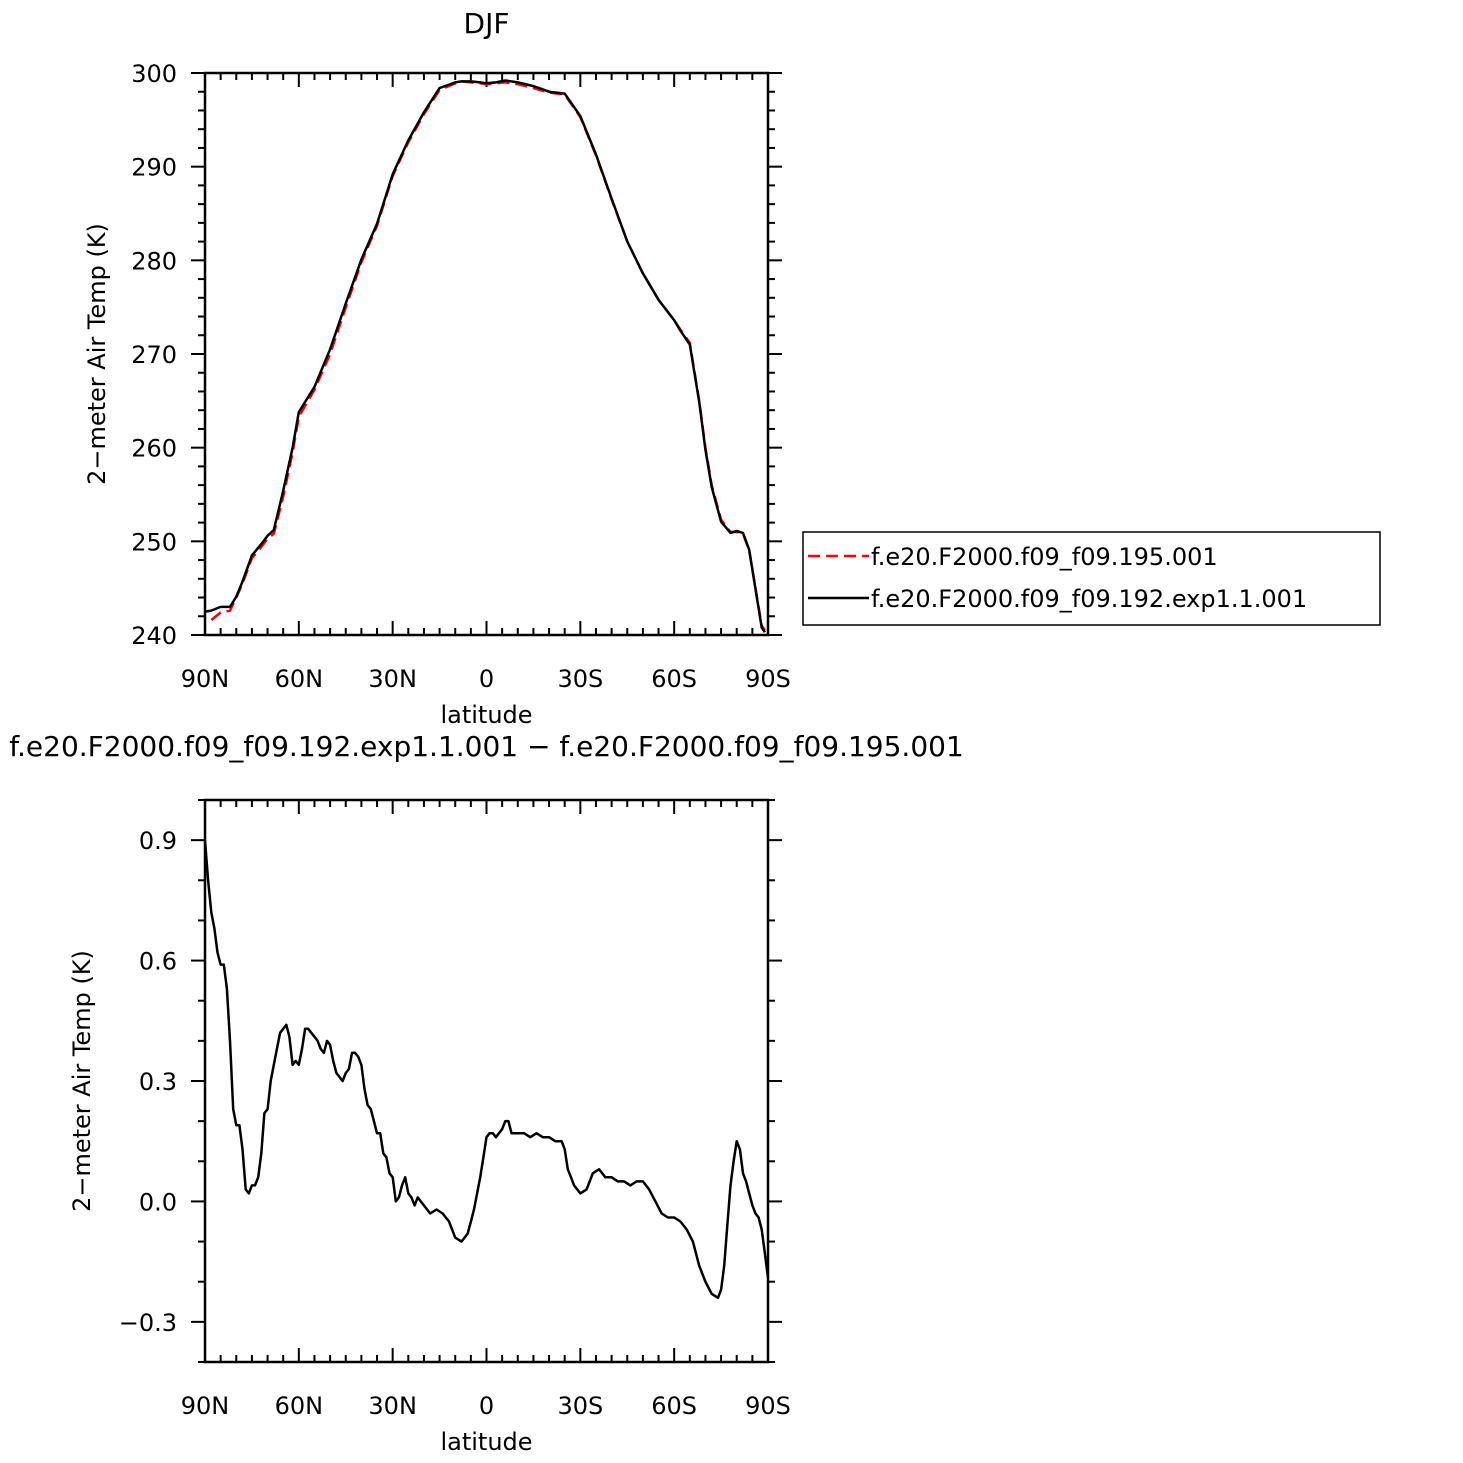  I want to click on y-tick-label: 280, so click(154, 261).